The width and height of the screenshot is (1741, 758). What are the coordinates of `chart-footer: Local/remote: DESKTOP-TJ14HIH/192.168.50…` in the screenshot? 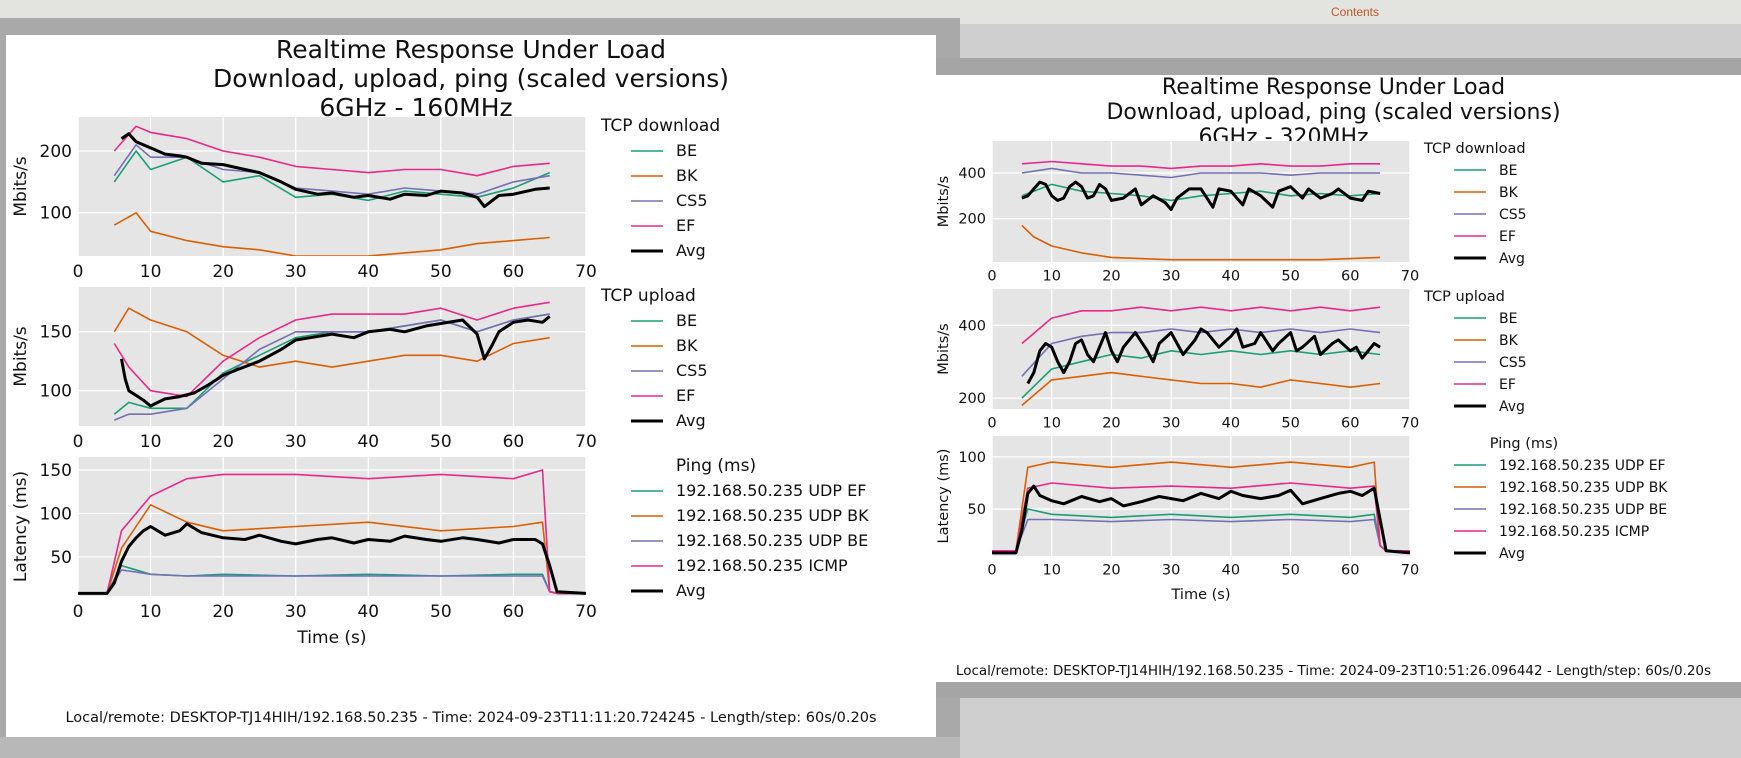 It's located at (471, 718).